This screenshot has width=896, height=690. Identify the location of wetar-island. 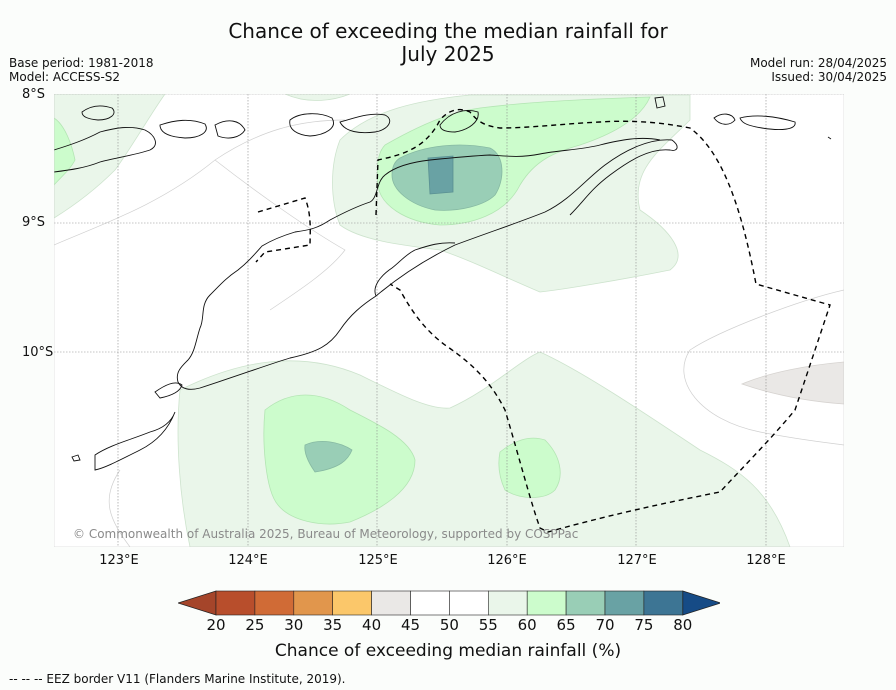
(459, 121).